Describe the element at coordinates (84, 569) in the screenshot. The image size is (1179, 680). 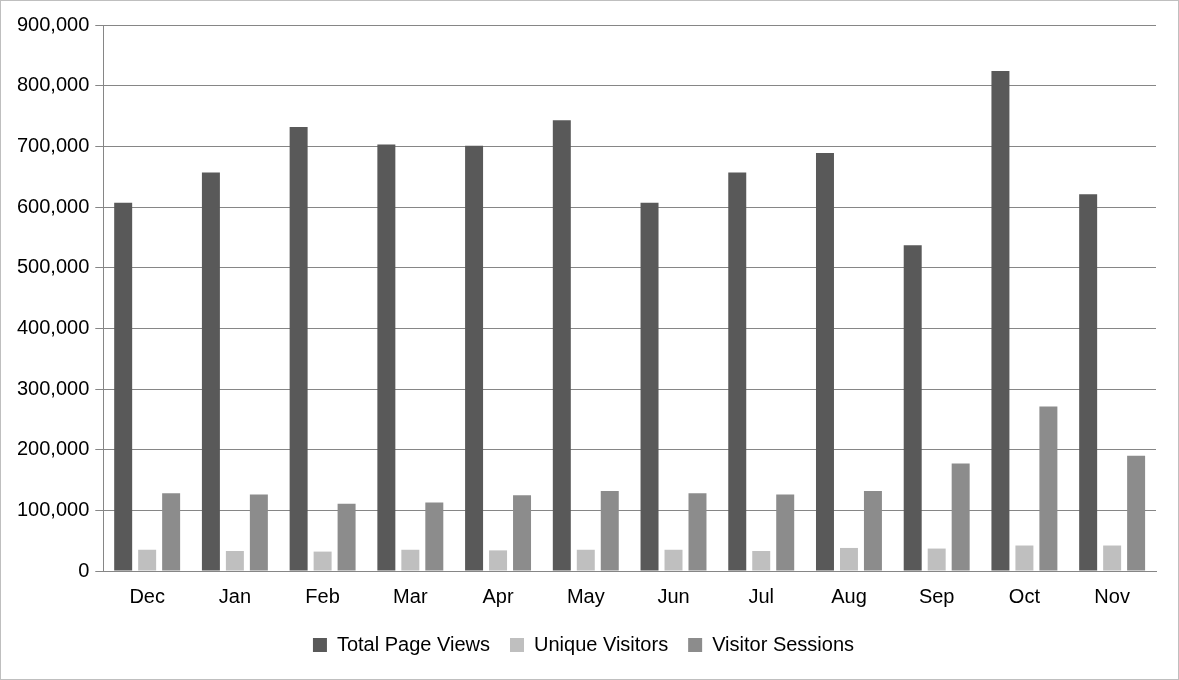
I see `y-tick-label: 0` at that location.